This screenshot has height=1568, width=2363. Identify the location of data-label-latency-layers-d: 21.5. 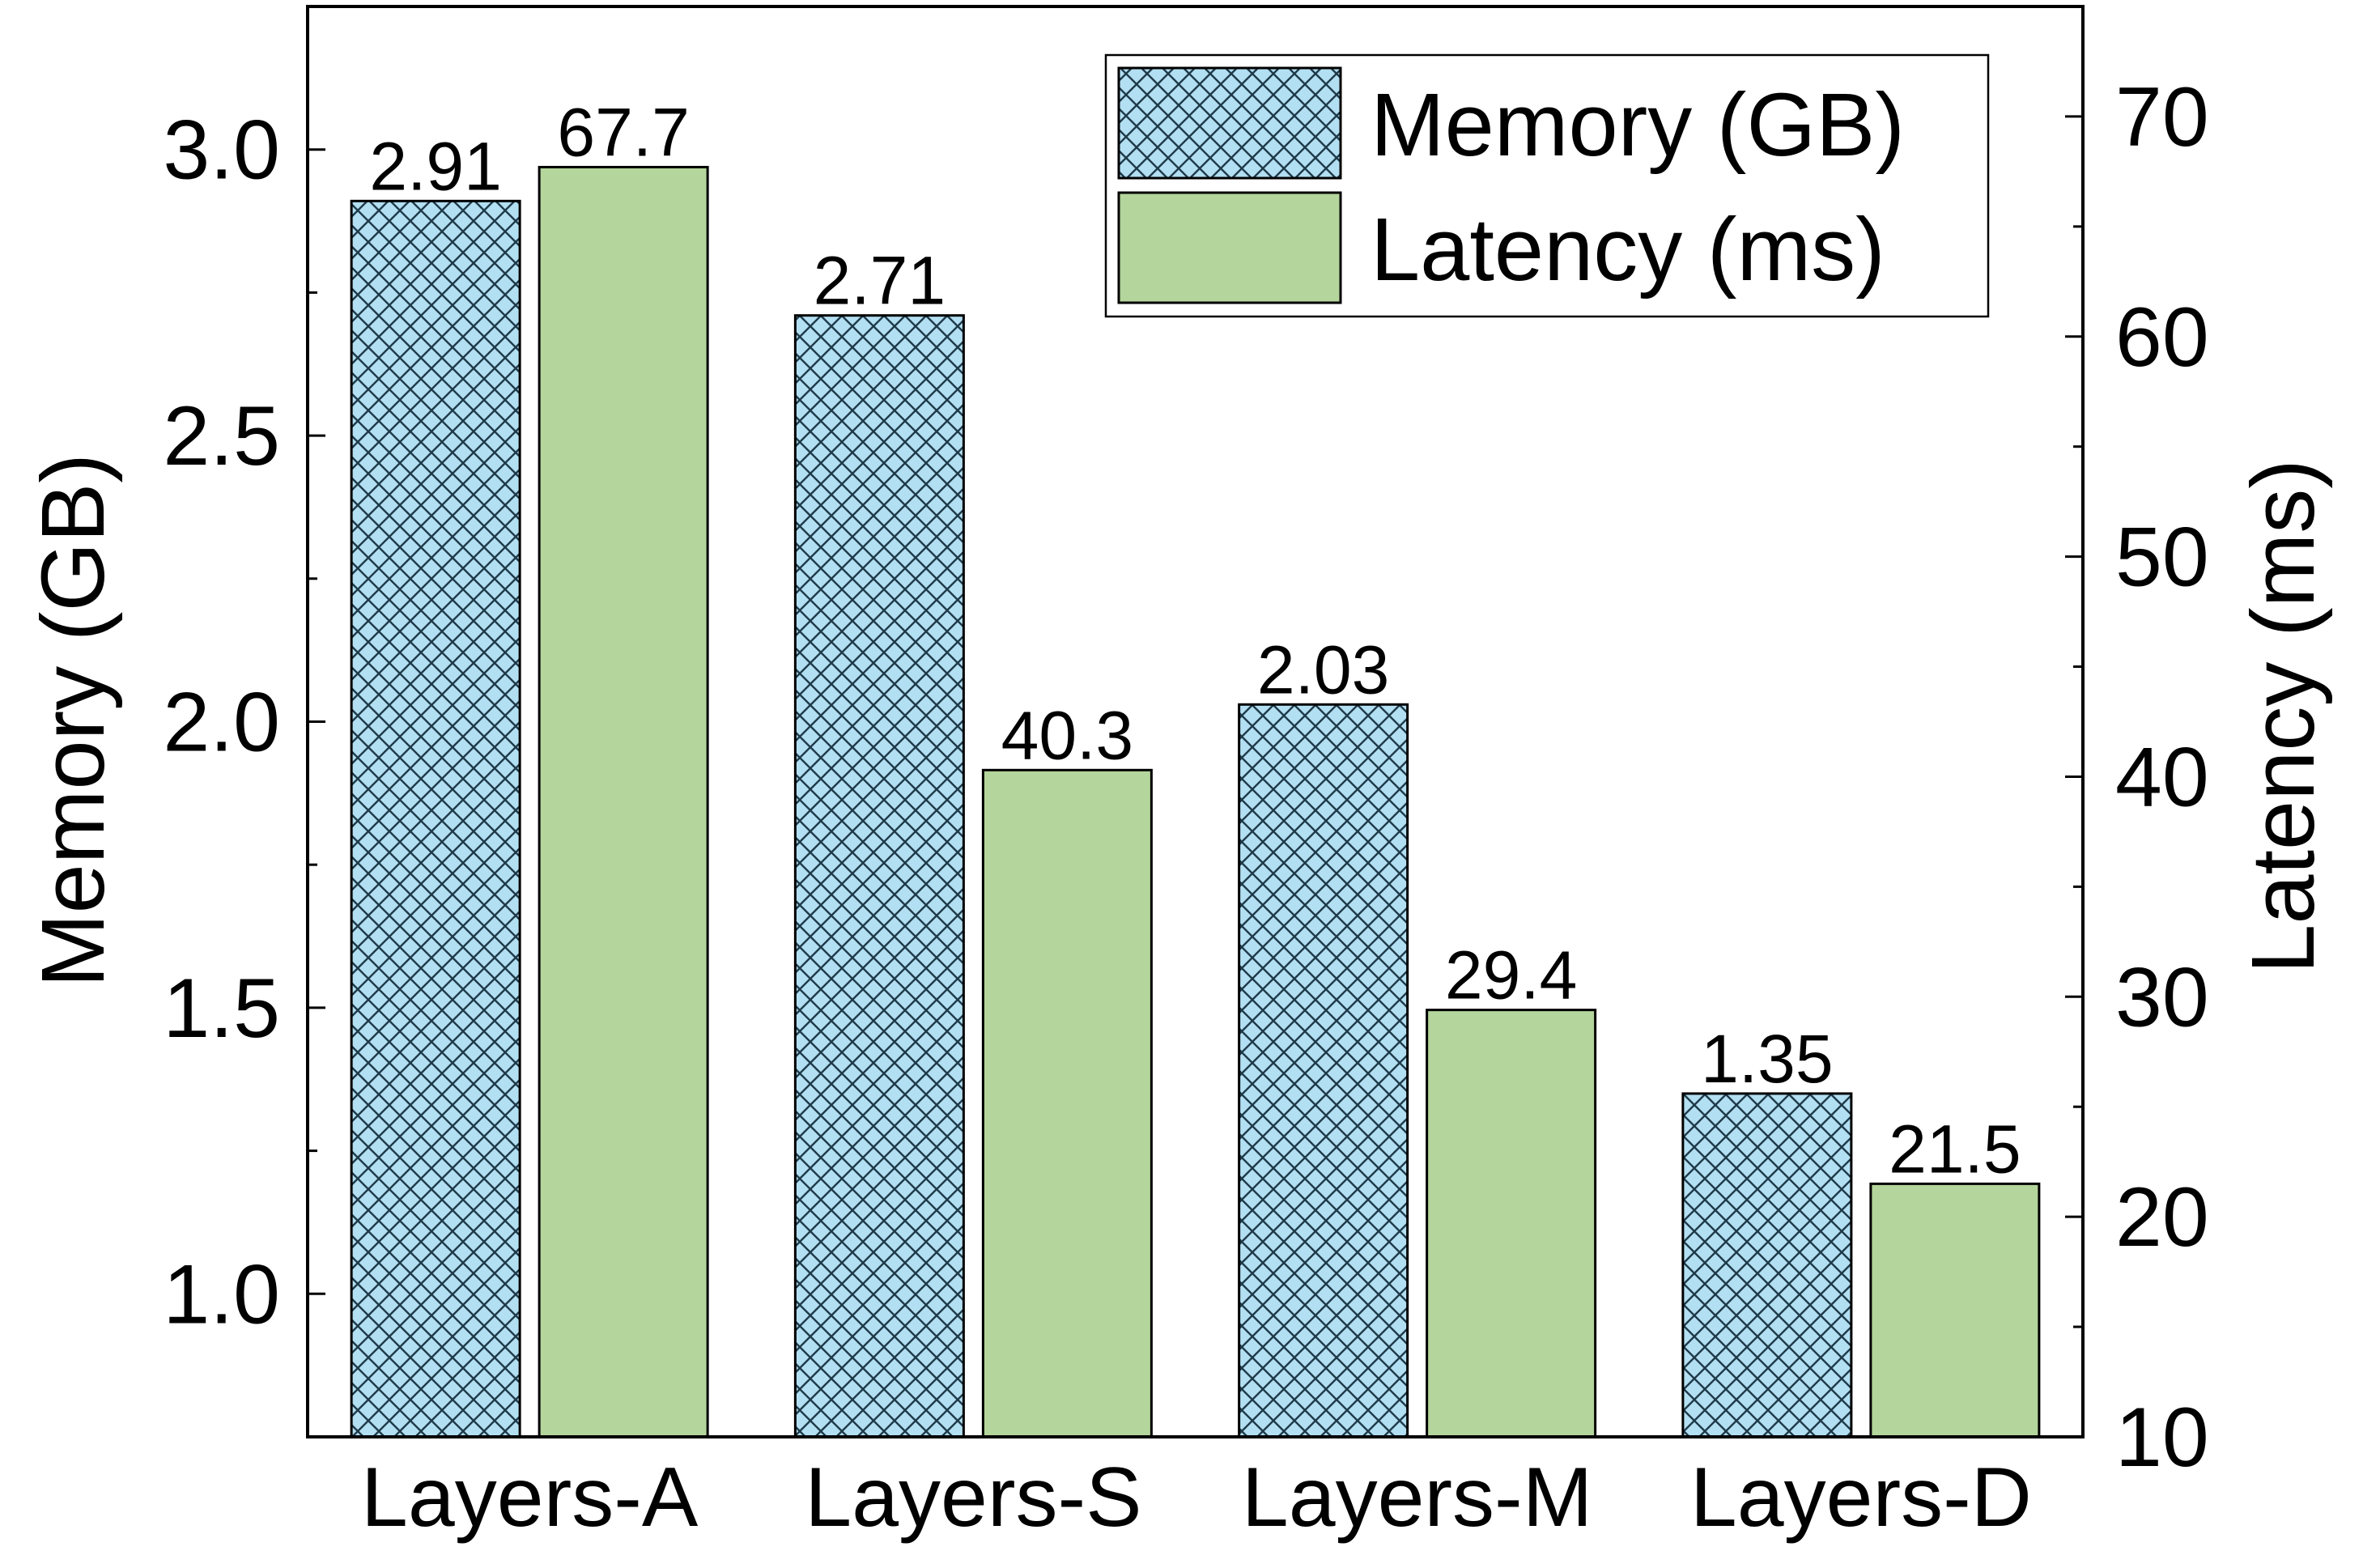
(1955, 1149).